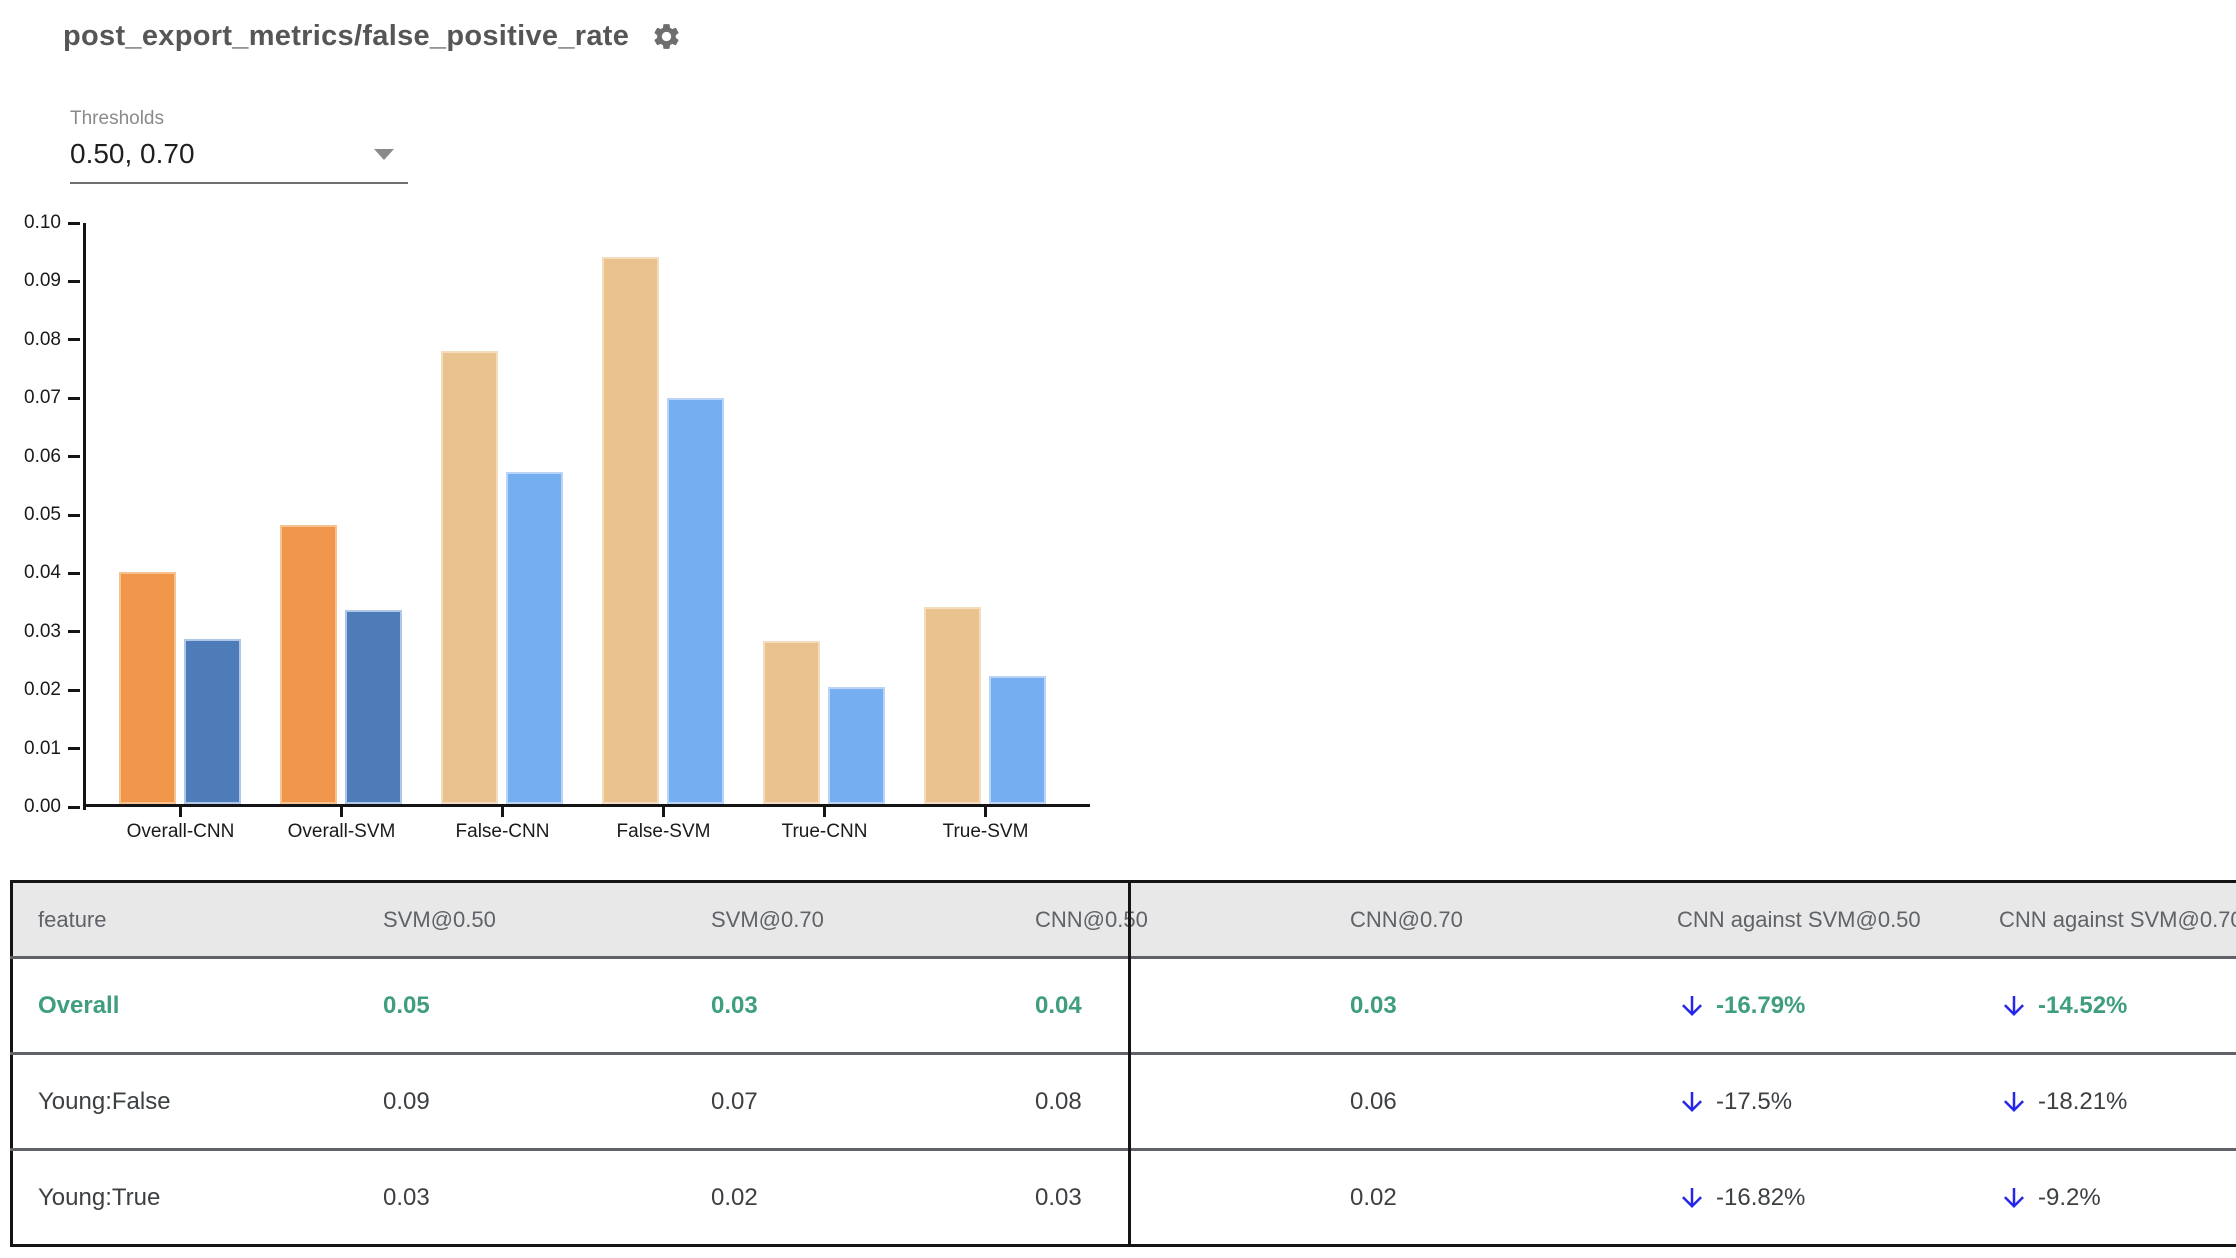  What do you see at coordinates (542, 1102) in the screenshot?
I see `metric-value-cell: 0.09` at bounding box center [542, 1102].